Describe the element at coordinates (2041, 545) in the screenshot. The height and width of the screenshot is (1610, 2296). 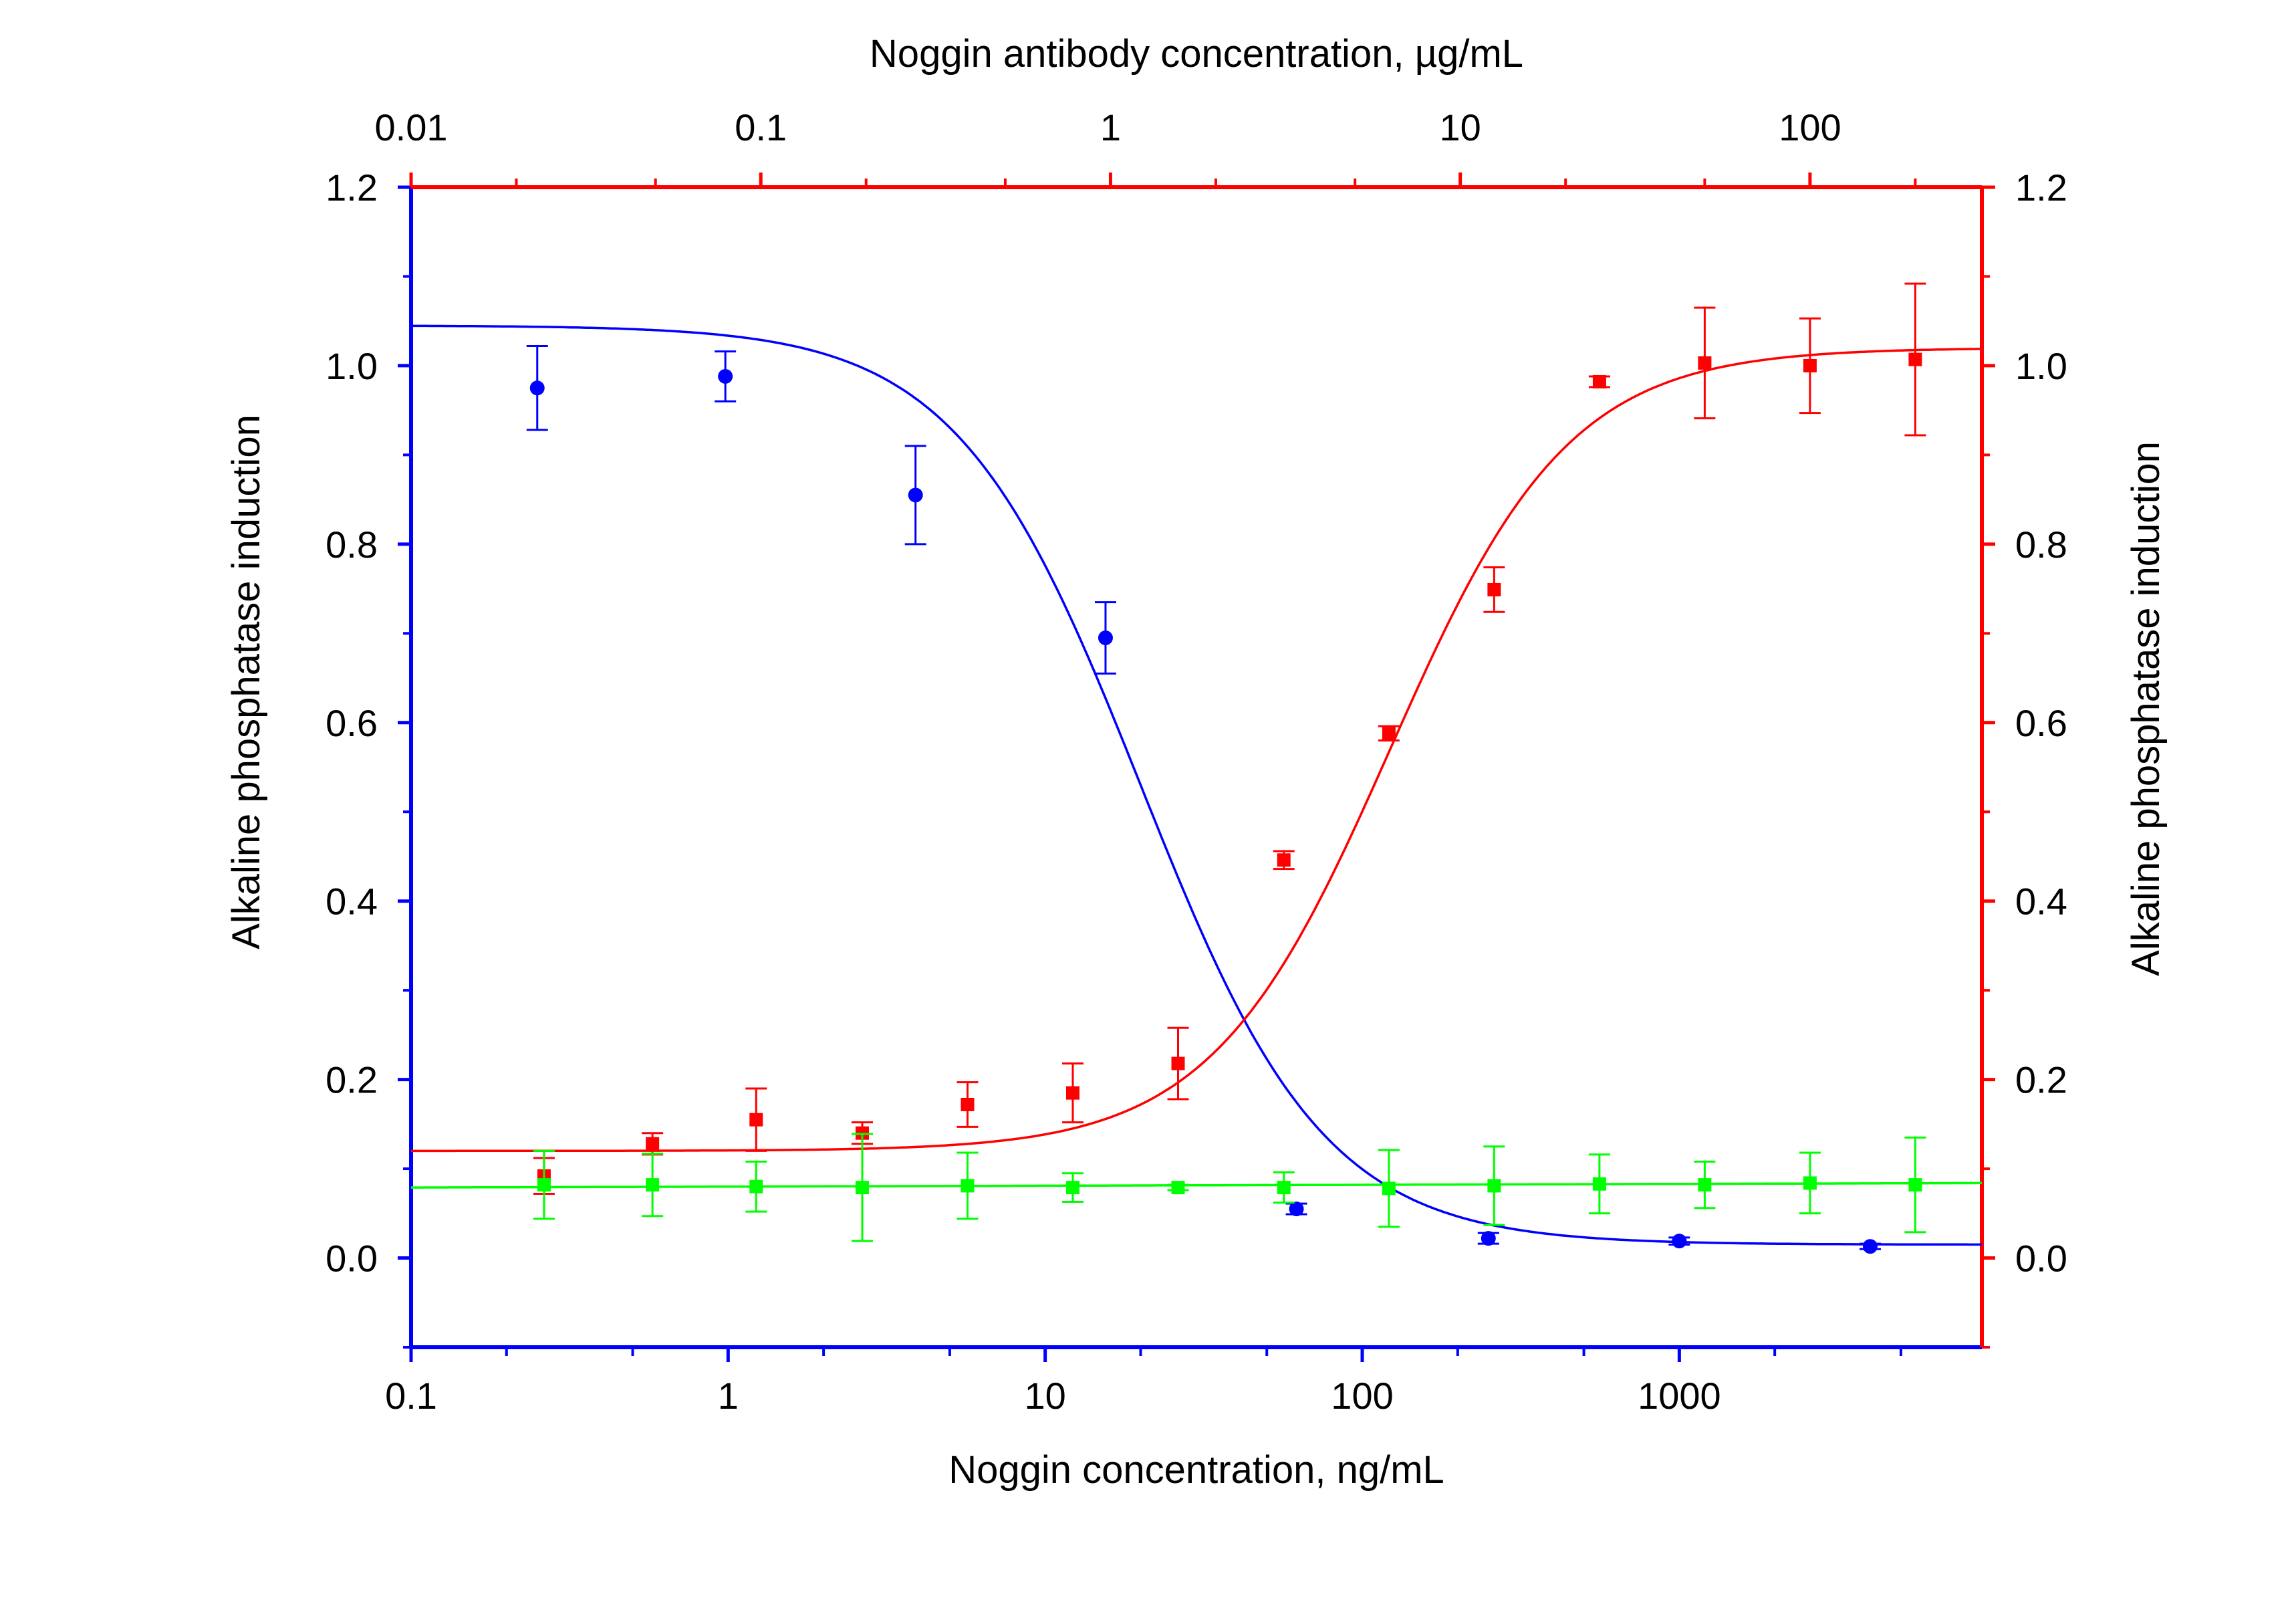
I see `y-right-tick-label: 0.8` at that location.